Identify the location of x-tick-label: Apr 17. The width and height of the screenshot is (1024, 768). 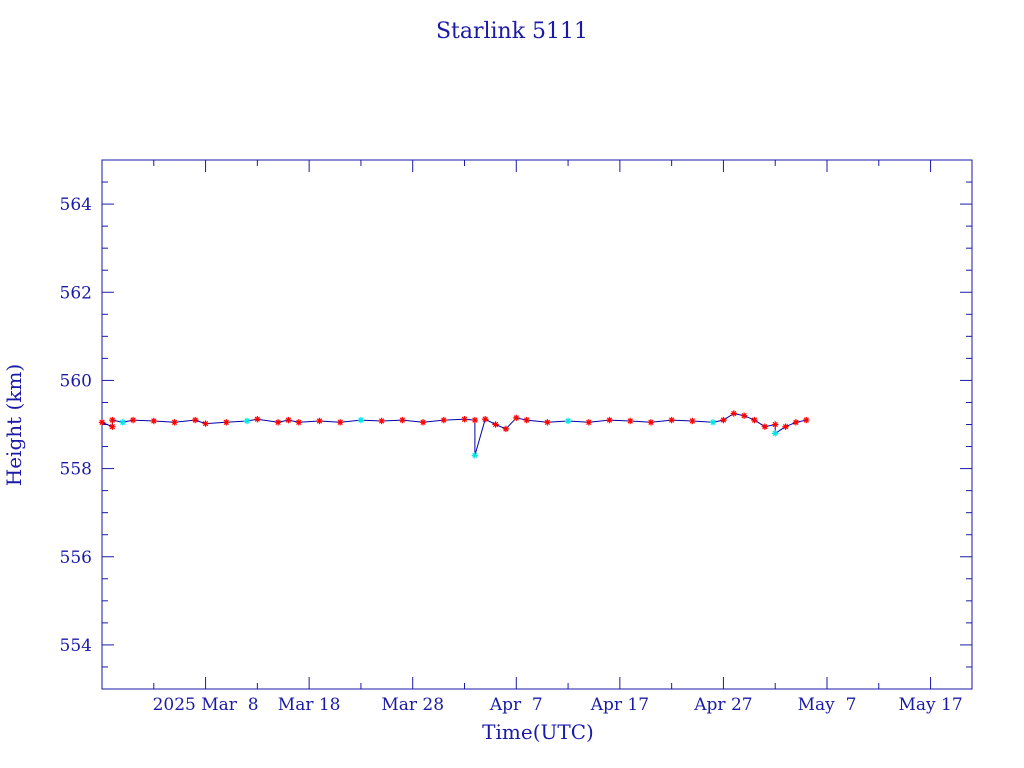
(619, 705).